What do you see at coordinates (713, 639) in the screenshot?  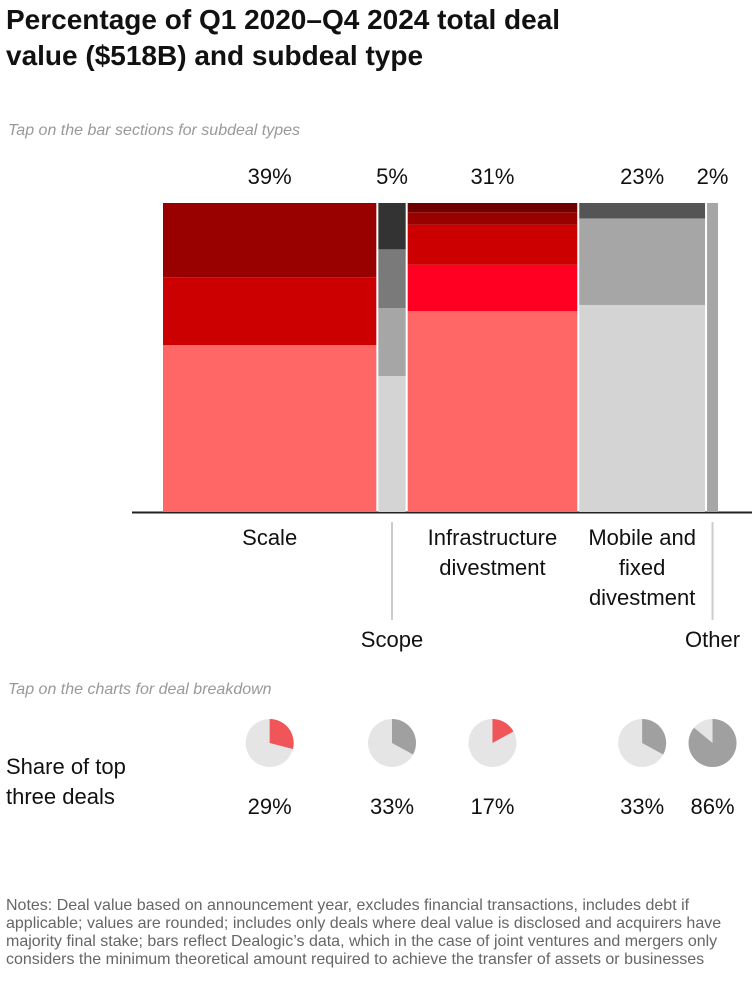 I see `category-label: Other` at bounding box center [713, 639].